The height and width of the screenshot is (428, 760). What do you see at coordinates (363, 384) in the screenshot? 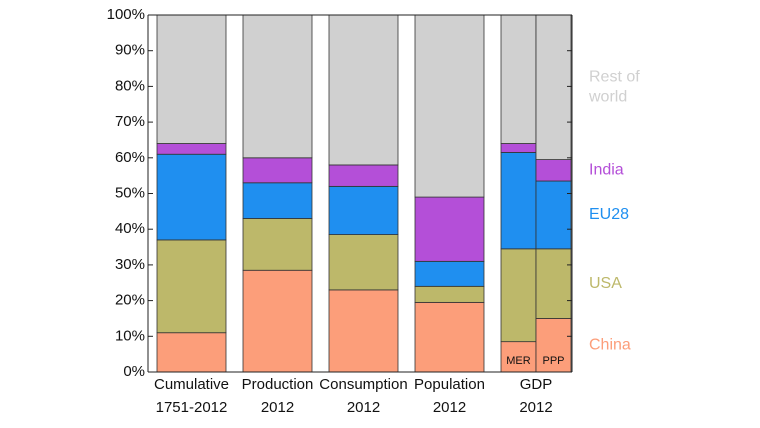
I see `x-tick-label: Consumption` at bounding box center [363, 384].